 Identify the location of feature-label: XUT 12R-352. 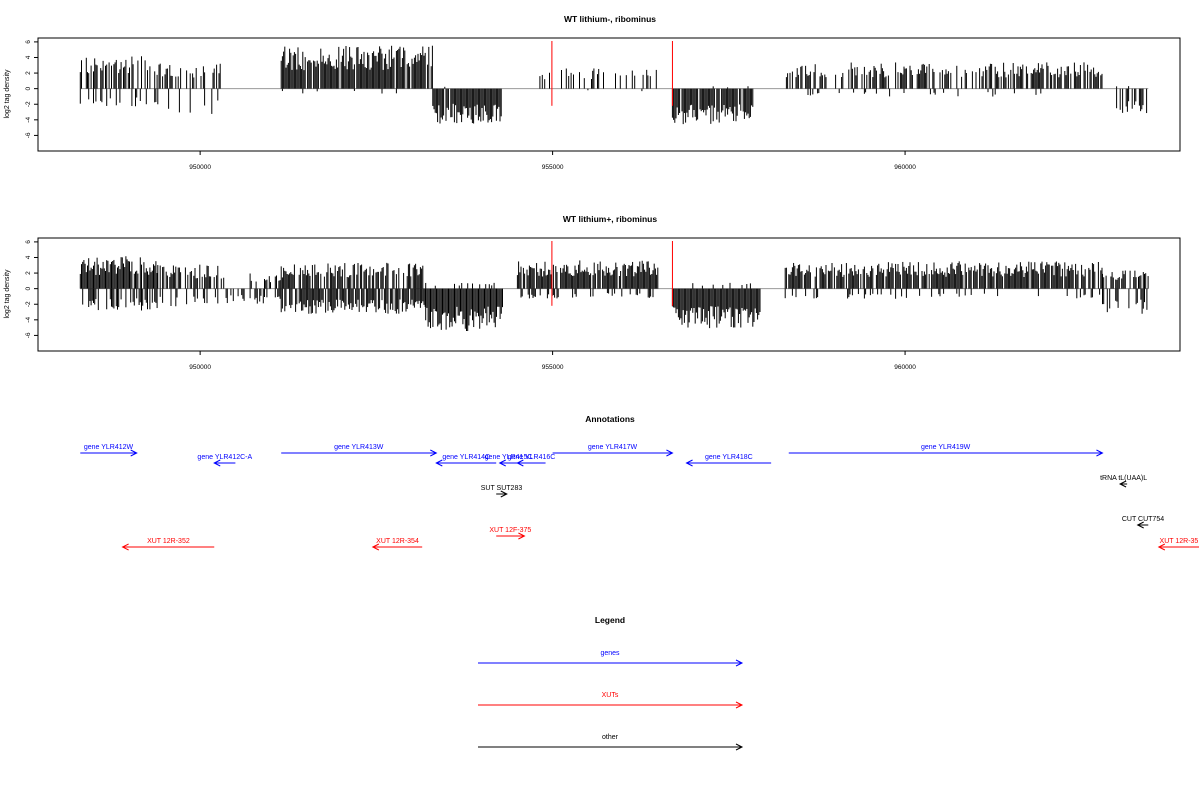
(168, 541).